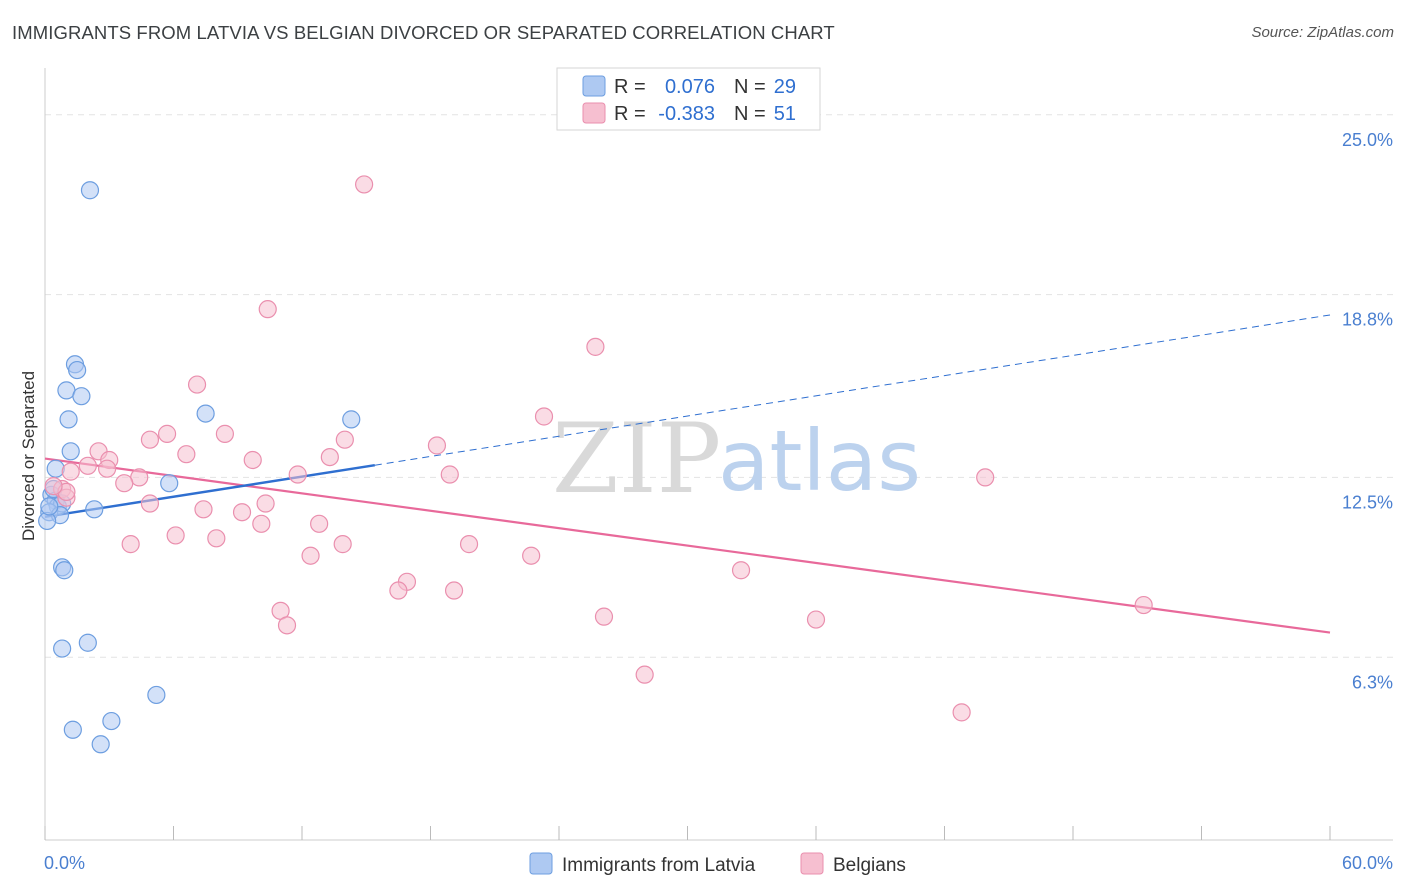 The height and width of the screenshot is (892, 1406). Describe the element at coordinates (636, 459) in the screenshot. I see `watermark-zip: ZIP` at that location.